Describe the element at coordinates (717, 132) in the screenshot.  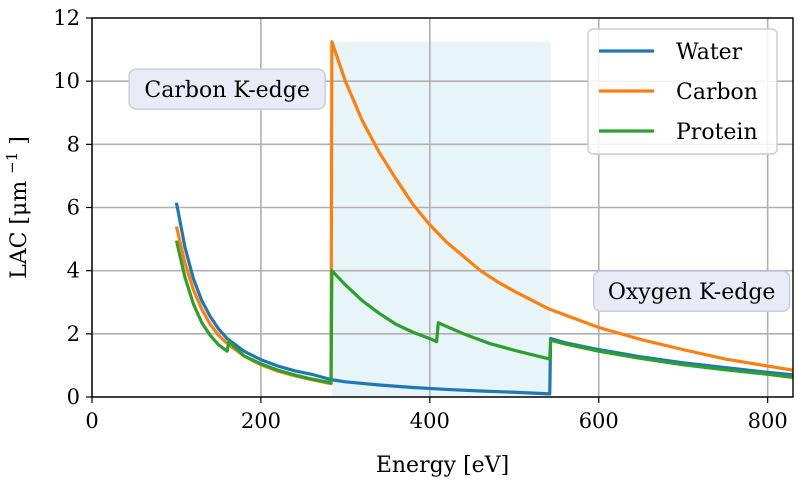
I see `legend-label: Protein` at that location.